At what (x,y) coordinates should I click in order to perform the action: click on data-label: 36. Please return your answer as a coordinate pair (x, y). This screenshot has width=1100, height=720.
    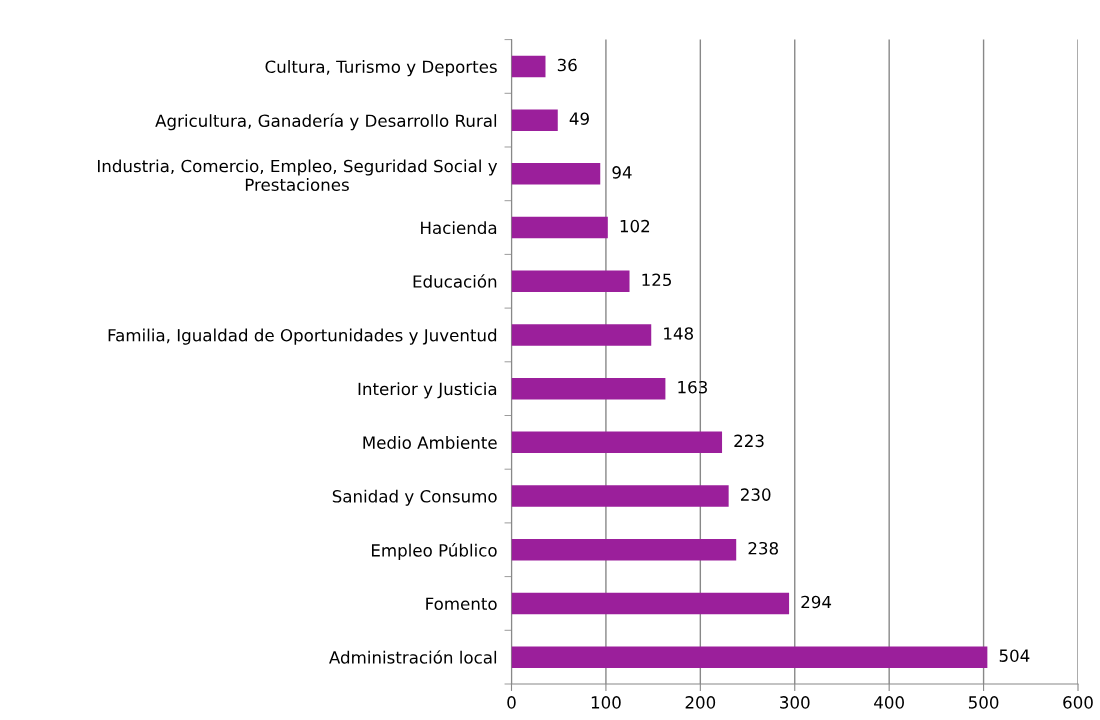
    Looking at the image, I should click on (567, 65).